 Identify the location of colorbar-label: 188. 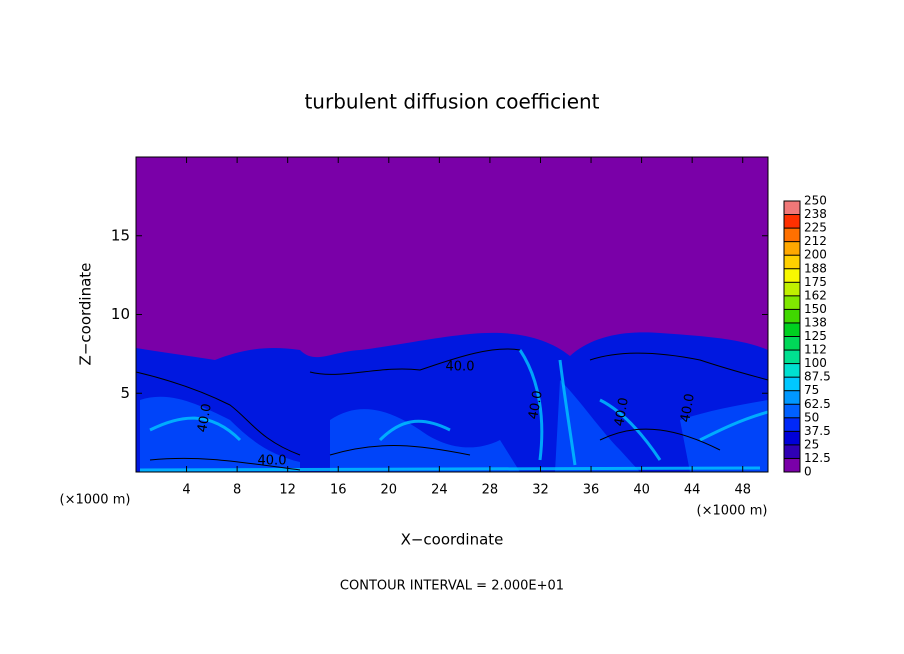
(815, 268).